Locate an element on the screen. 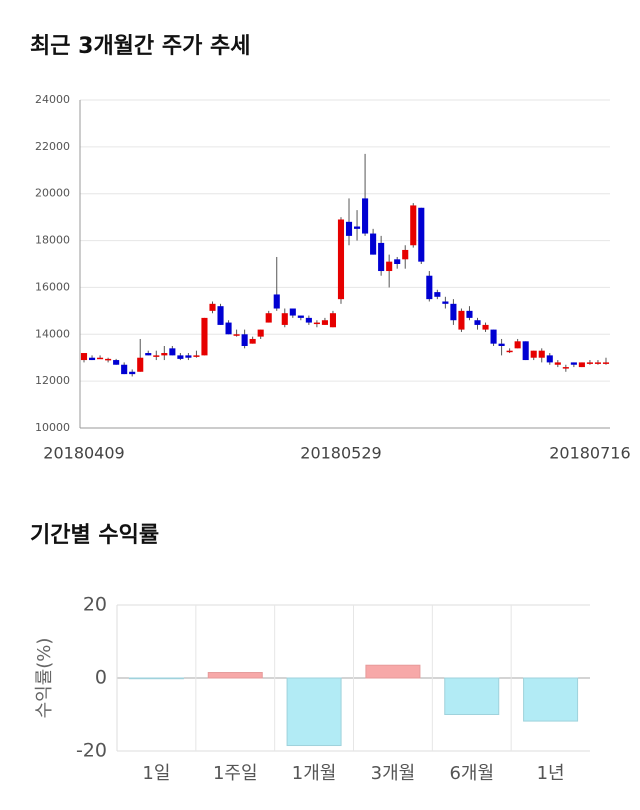  y-tick-label: 16000 is located at coordinates (52, 286).